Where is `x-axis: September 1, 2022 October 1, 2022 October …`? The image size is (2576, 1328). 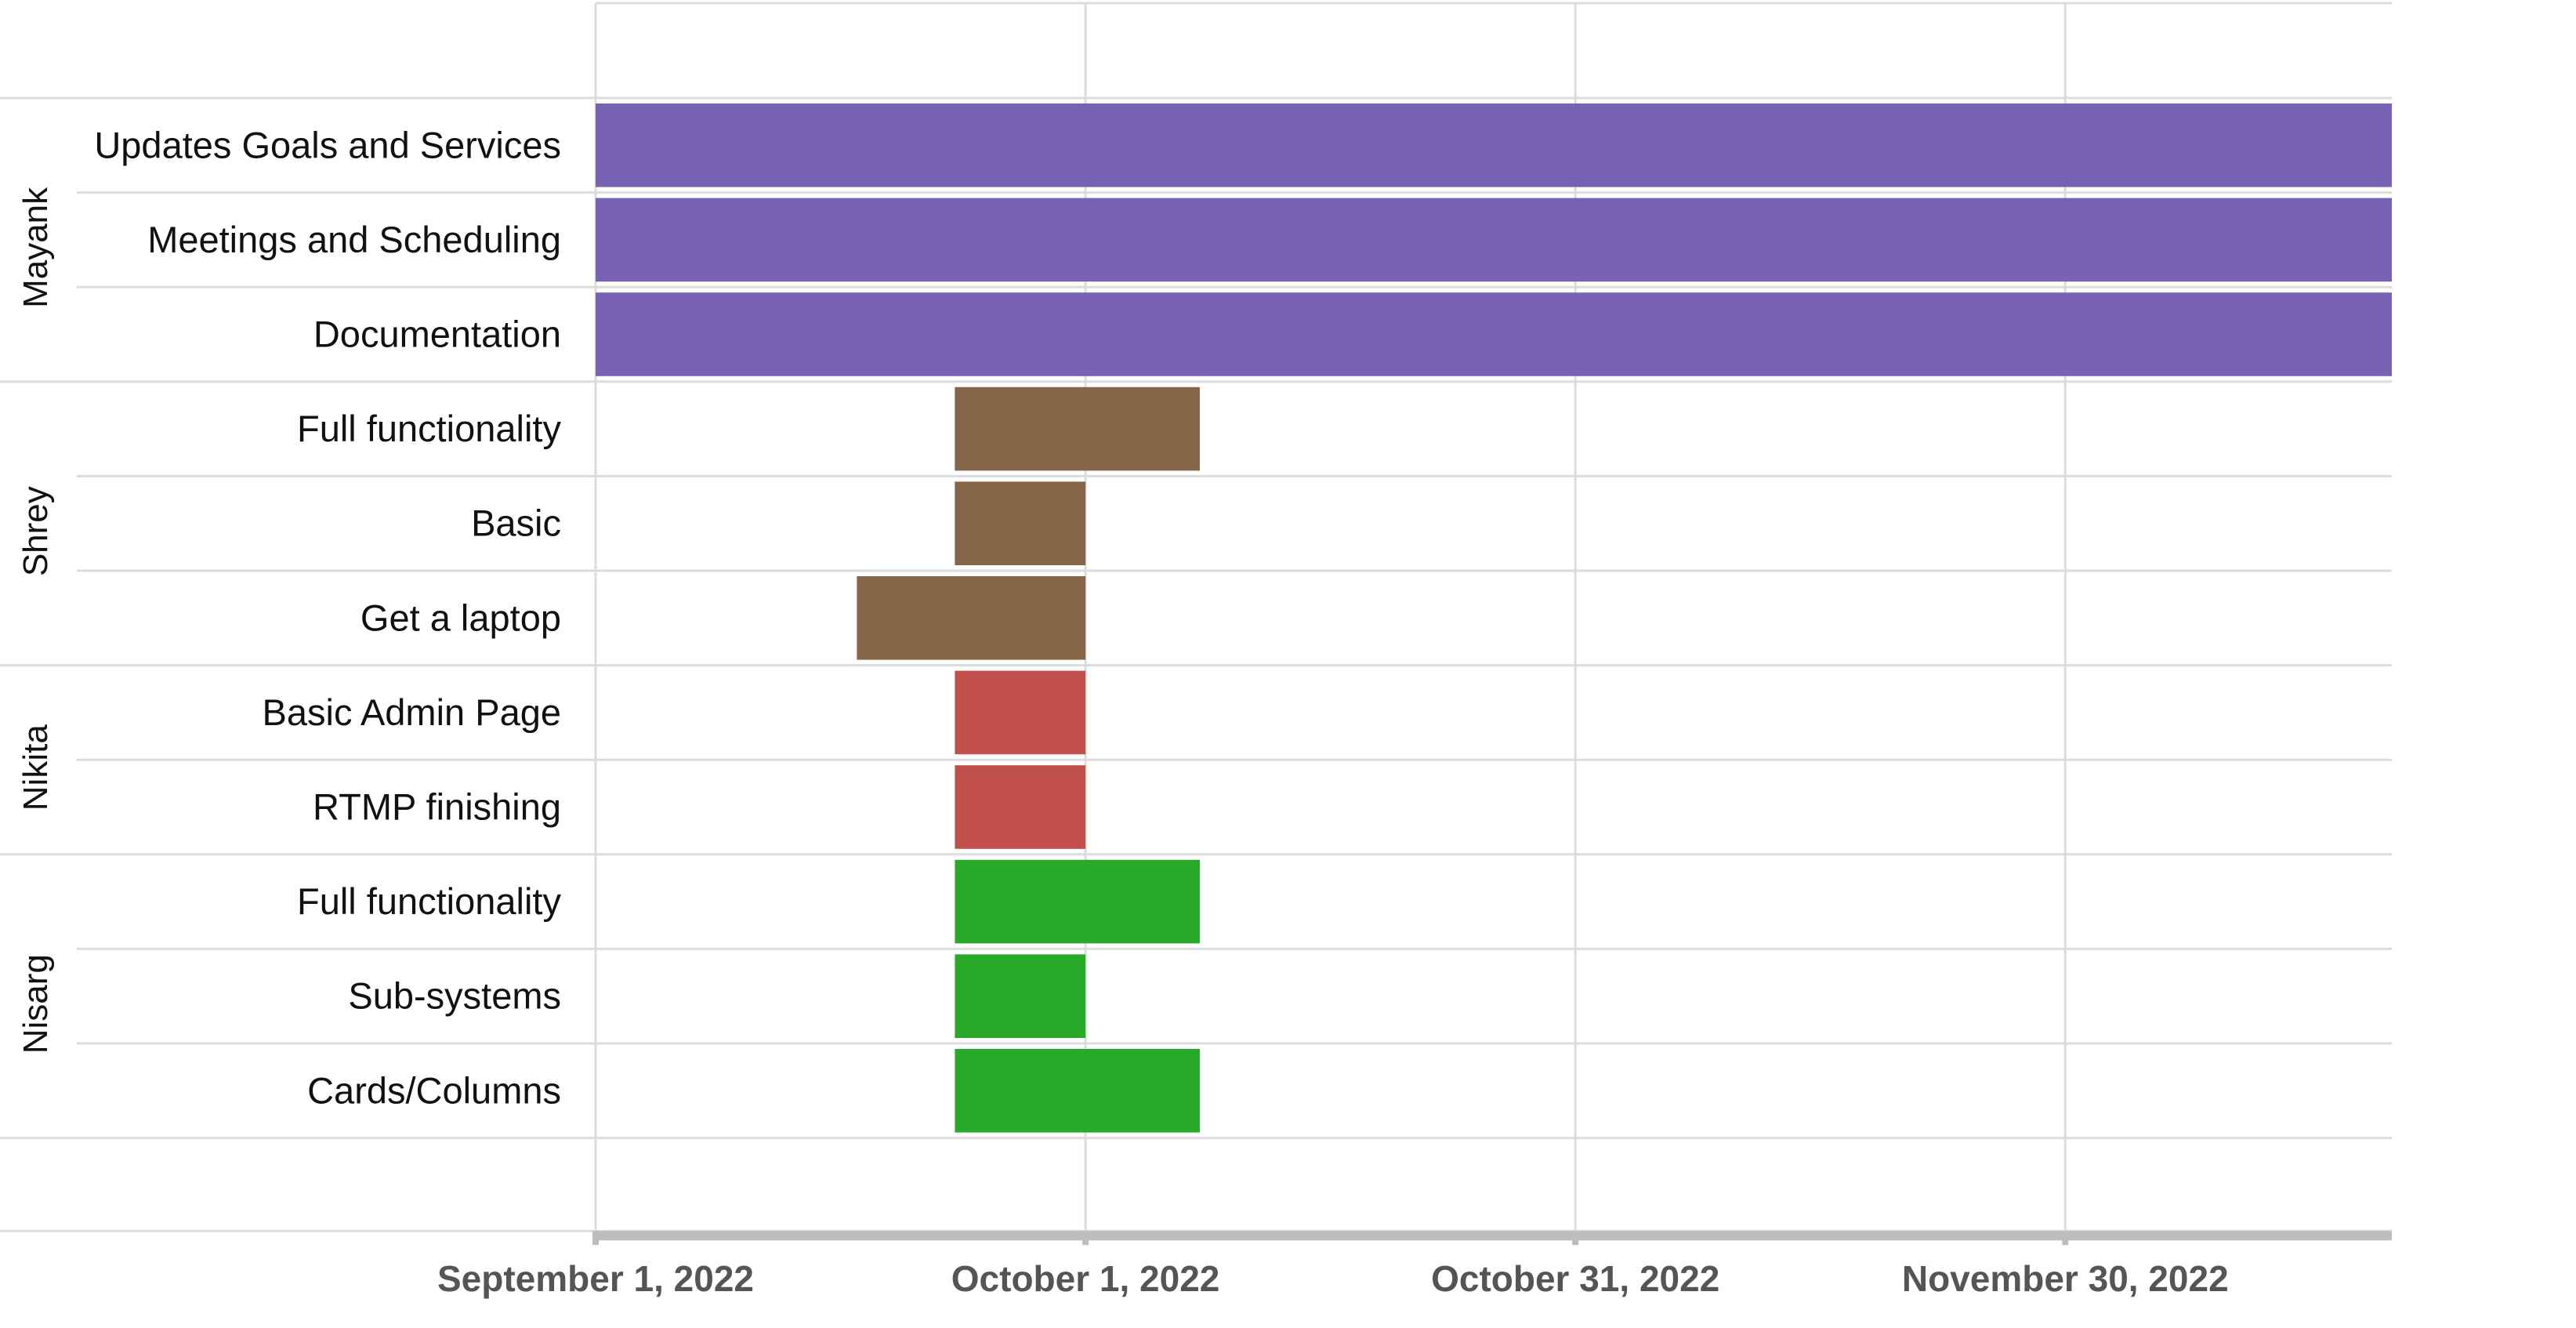
x-axis: September 1, 2022 October 1, 2022 October … is located at coordinates (1414, 1265).